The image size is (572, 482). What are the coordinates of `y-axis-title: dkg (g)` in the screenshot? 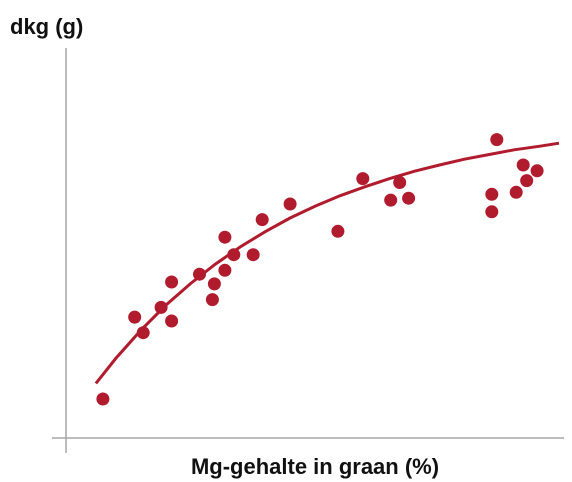 It's located at (46, 26).